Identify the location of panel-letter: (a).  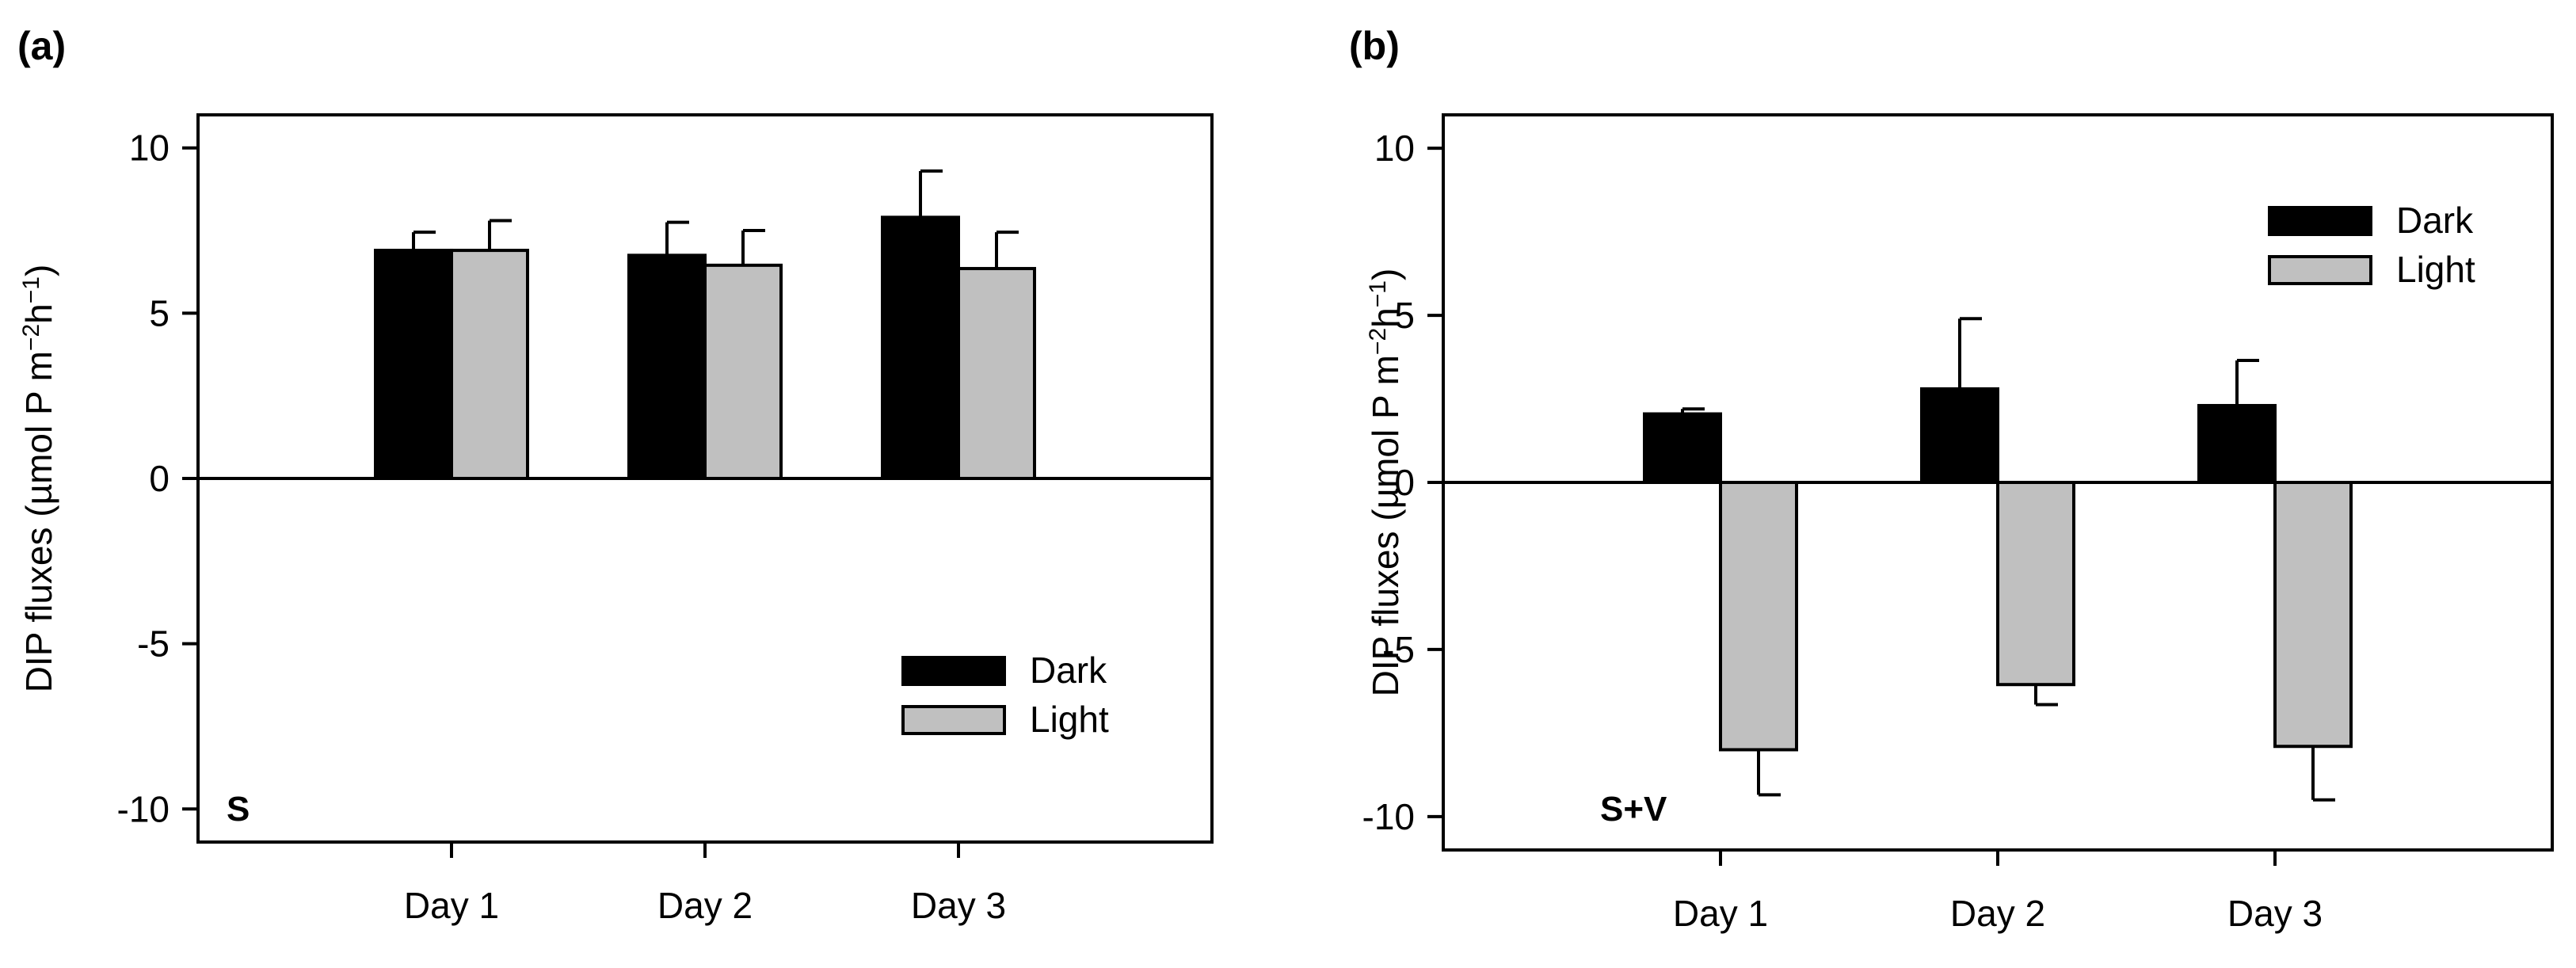
(42, 46).